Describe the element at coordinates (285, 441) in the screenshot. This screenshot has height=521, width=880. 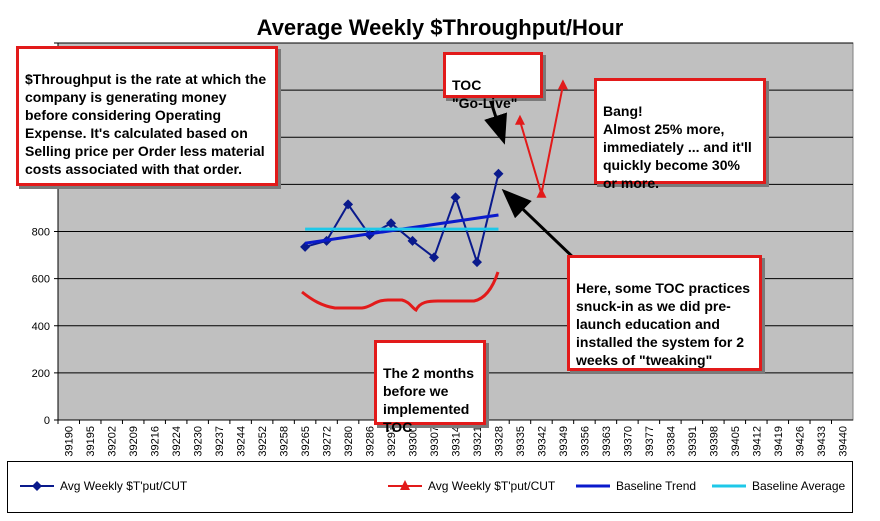
I see `x-tick-label: 39258` at that location.